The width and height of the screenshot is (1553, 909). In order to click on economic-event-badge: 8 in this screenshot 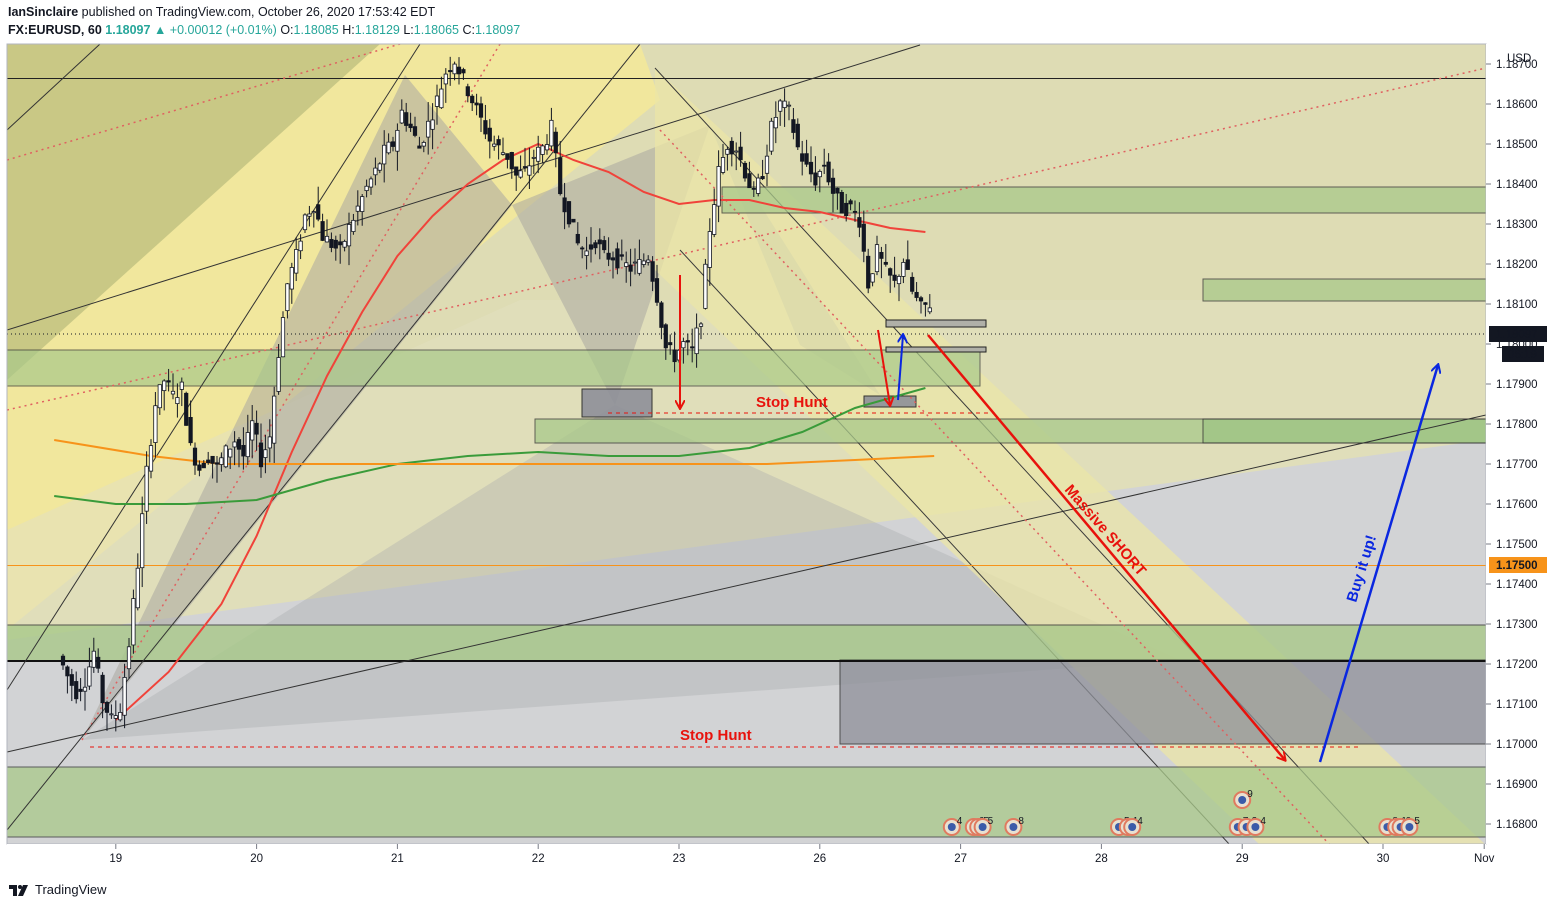, I will do `click(1014, 826)`.